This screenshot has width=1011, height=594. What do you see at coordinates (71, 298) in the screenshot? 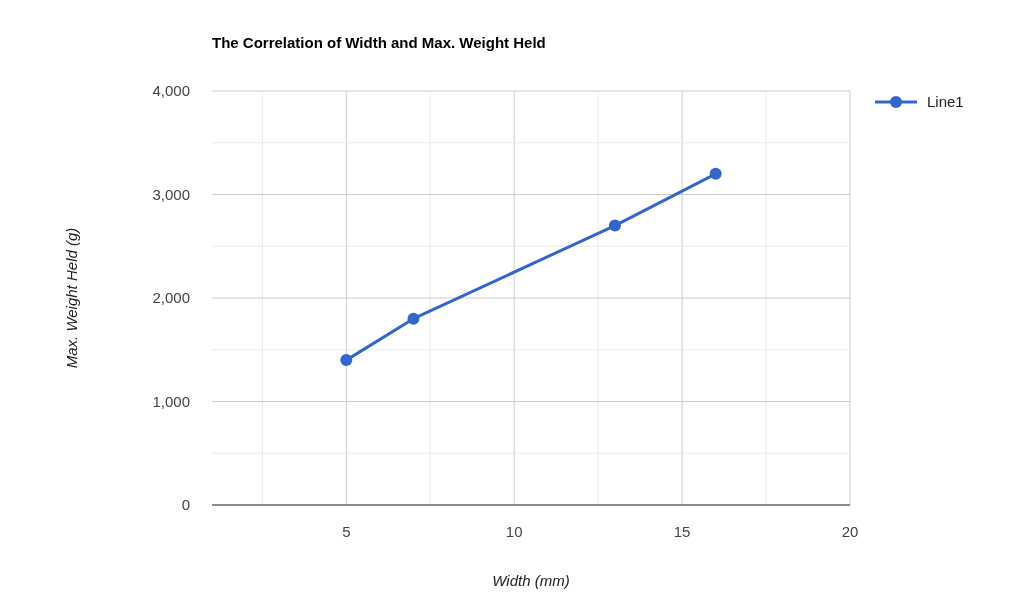
I see `y-axis-title: Max. Weight Held (g)` at bounding box center [71, 298].